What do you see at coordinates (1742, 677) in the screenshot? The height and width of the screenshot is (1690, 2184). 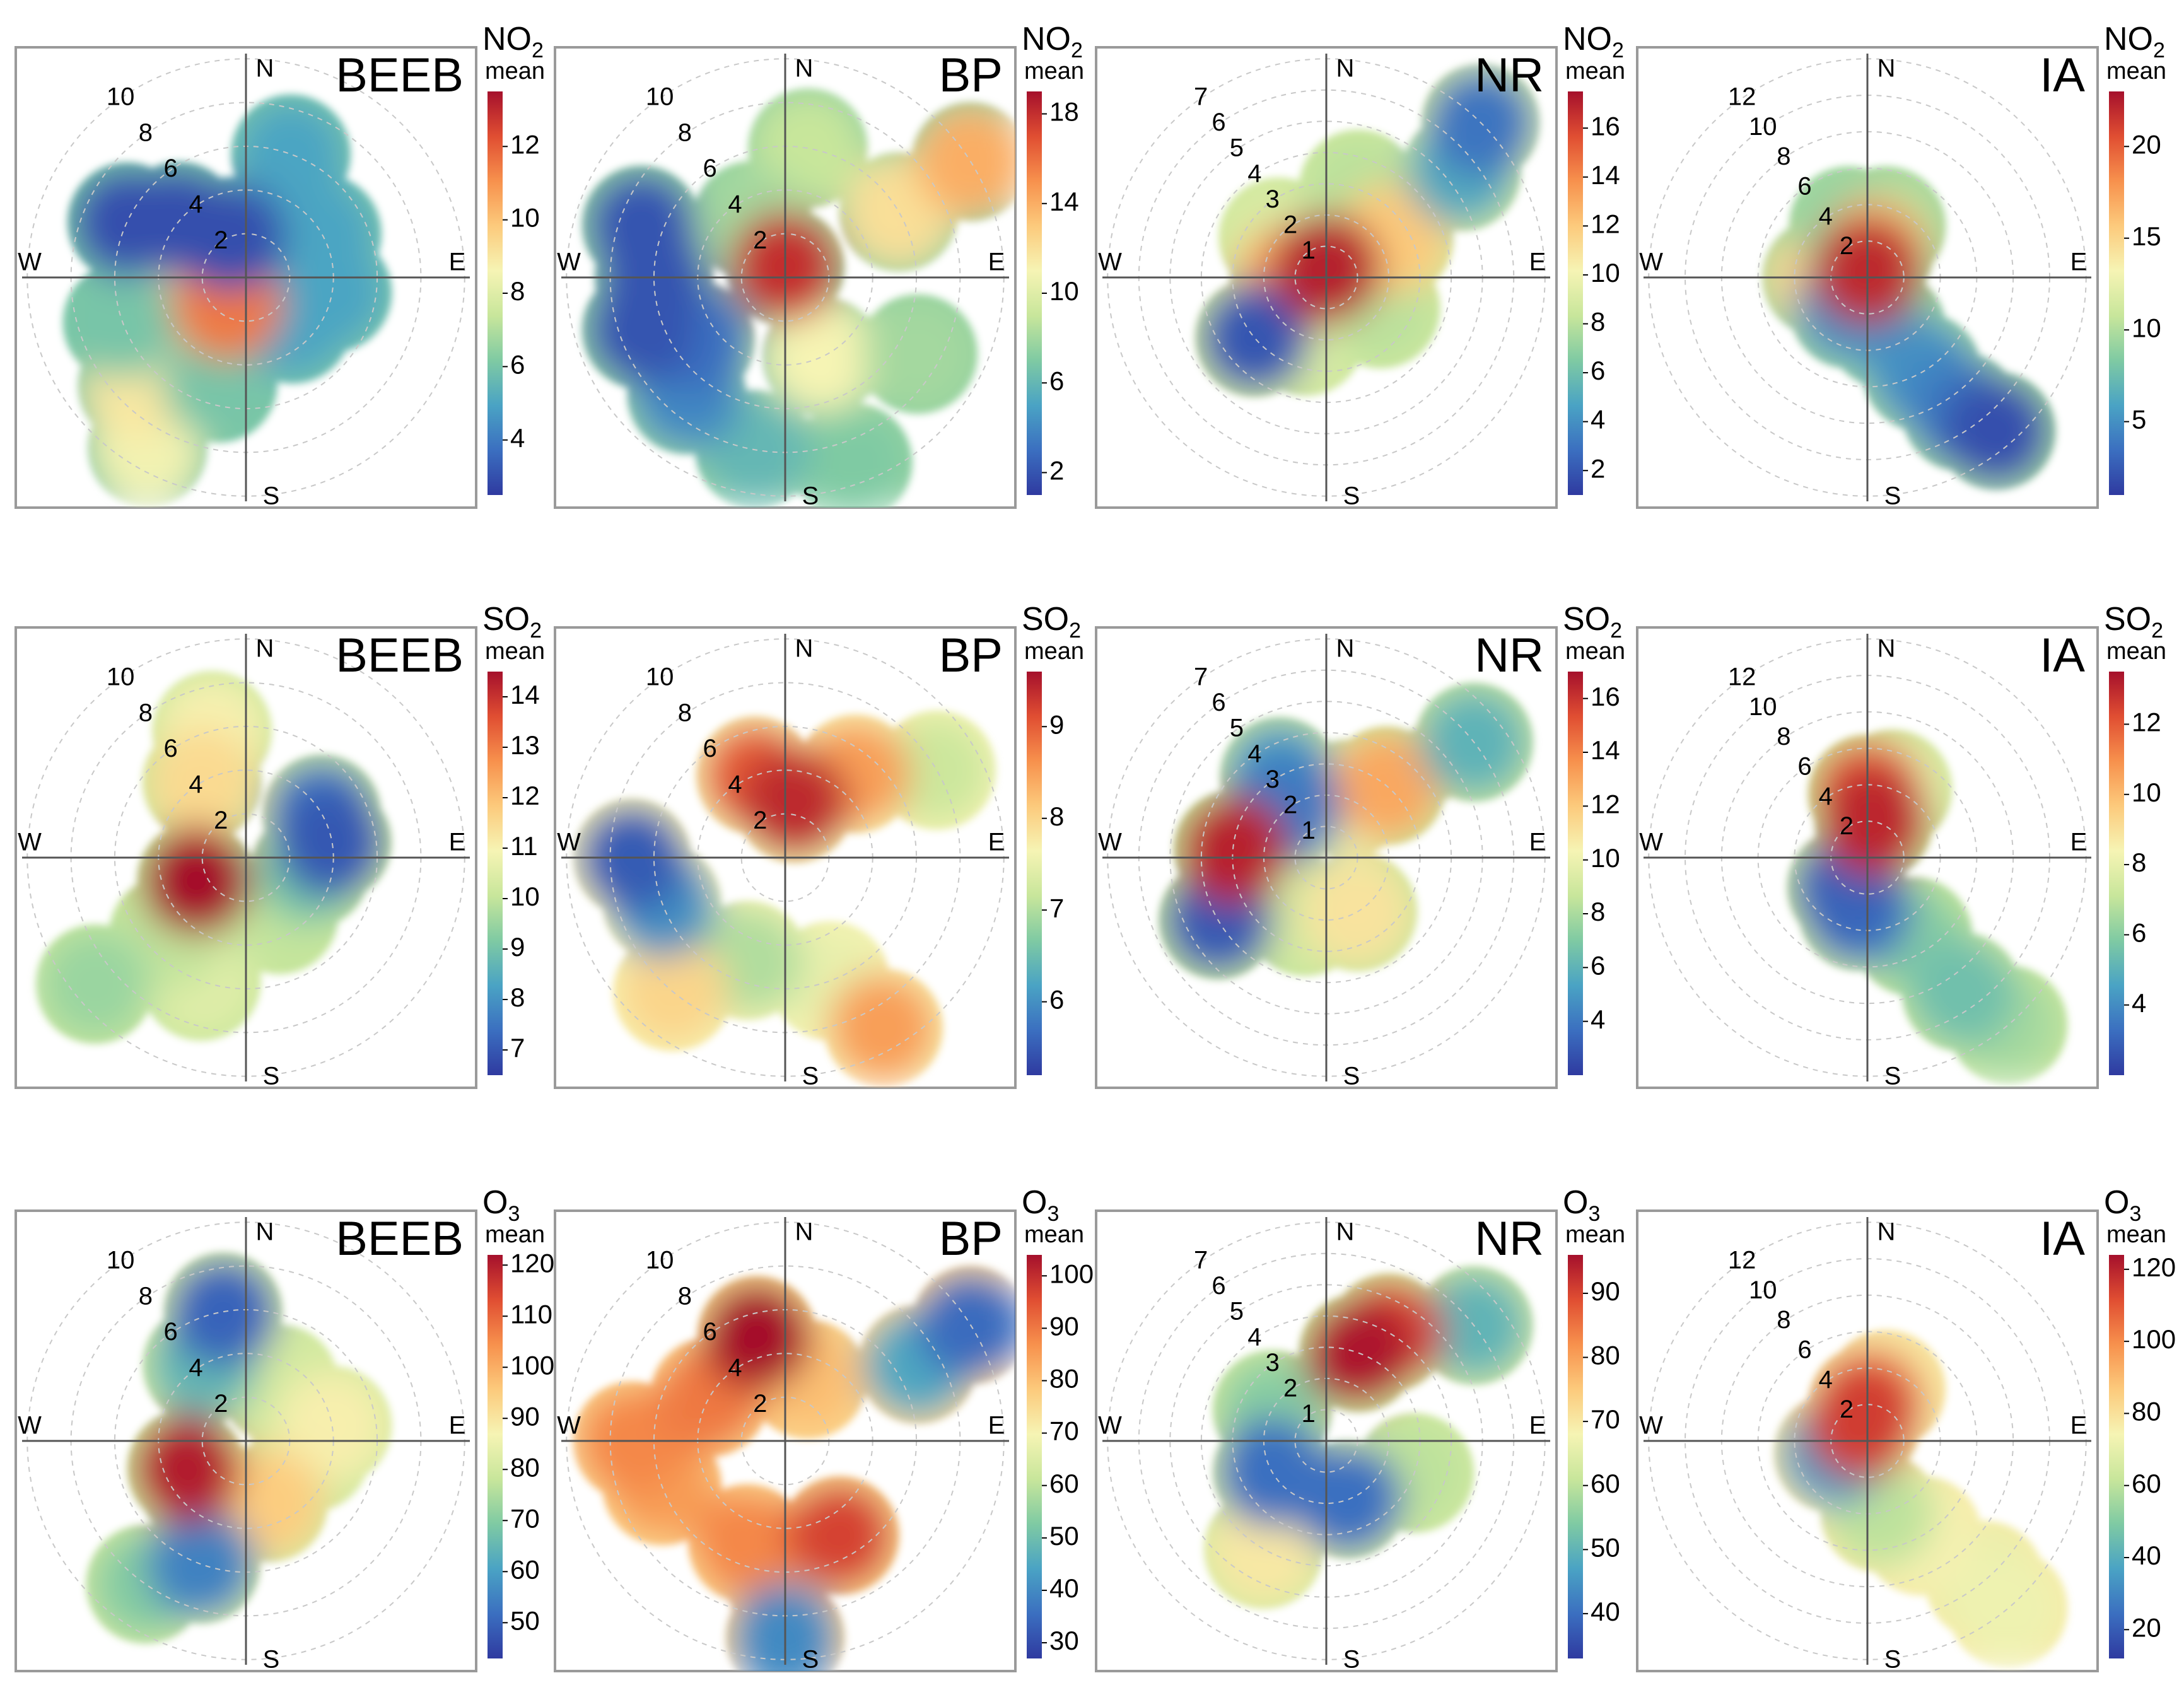 I see `radial-label: 12` at bounding box center [1742, 677].